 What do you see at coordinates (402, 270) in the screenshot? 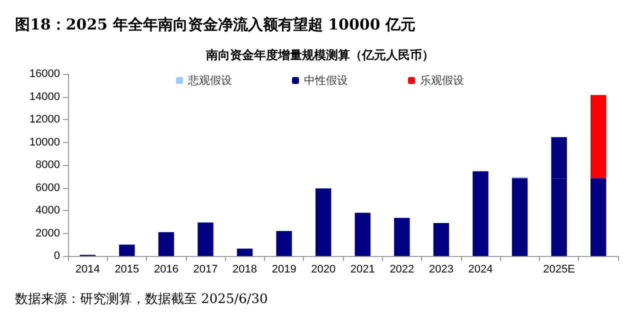
I see `x-tick-label: 2022` at bounding box center [402, 270].